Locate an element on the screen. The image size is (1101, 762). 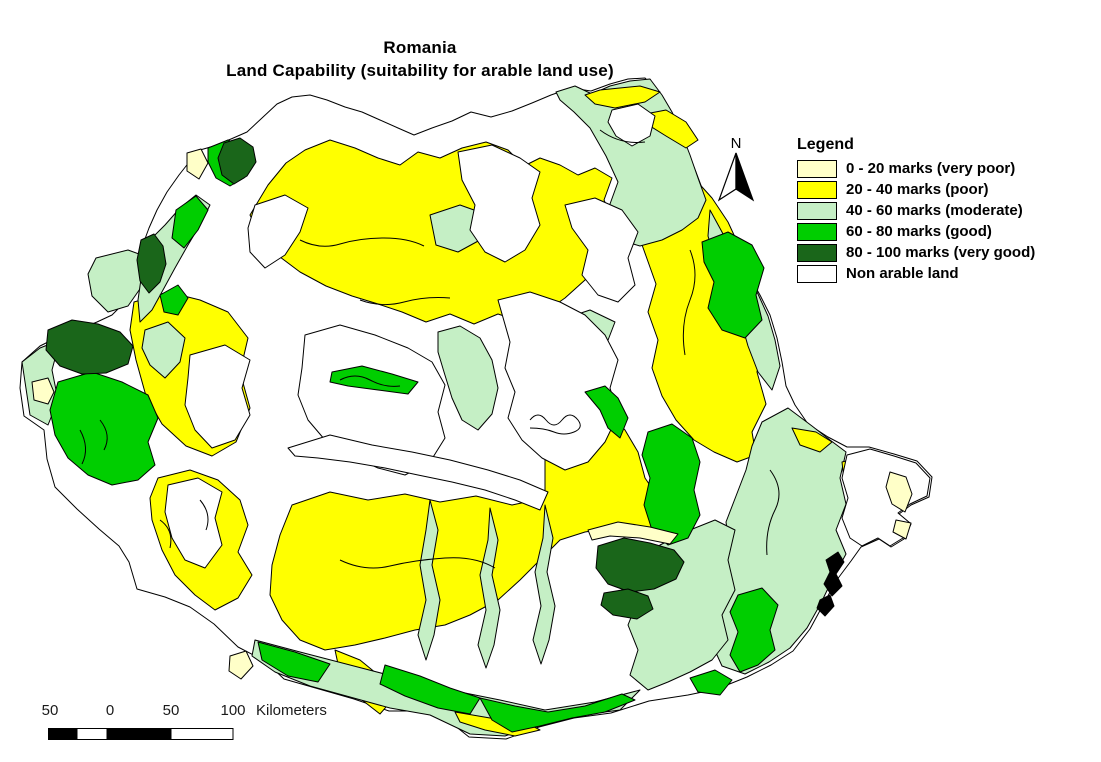
legend-item-moderate: 40 - 60 marks (moderate) is located at coordinates (916, 210).